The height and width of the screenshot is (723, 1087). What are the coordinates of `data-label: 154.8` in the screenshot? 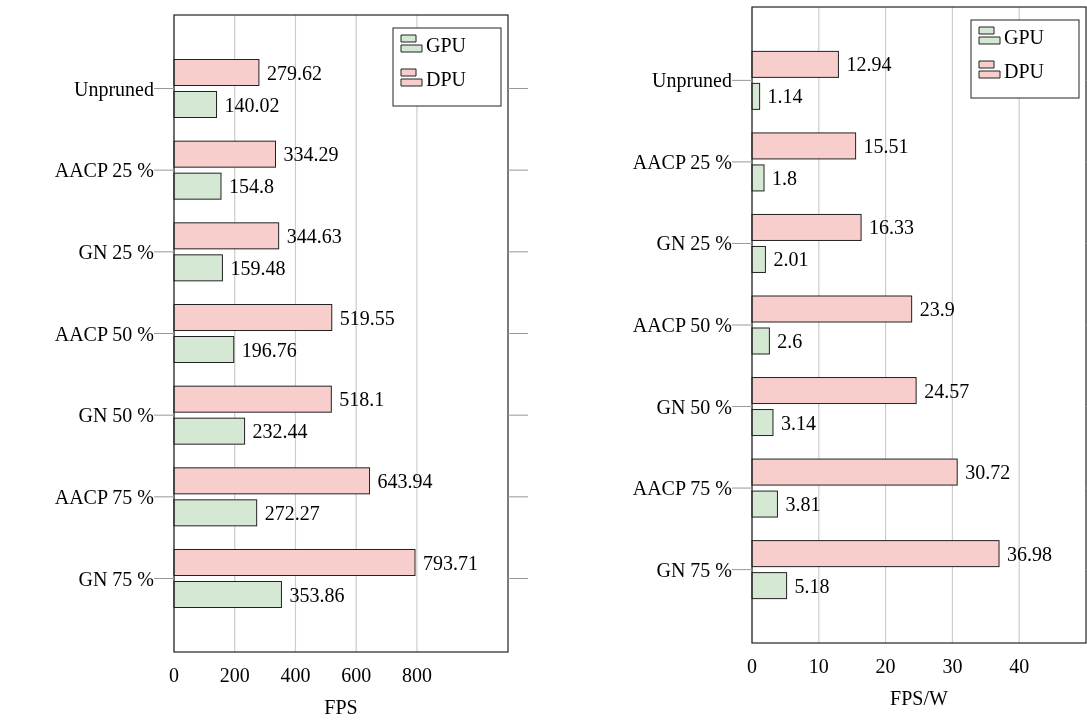 It's located at (251, 186).